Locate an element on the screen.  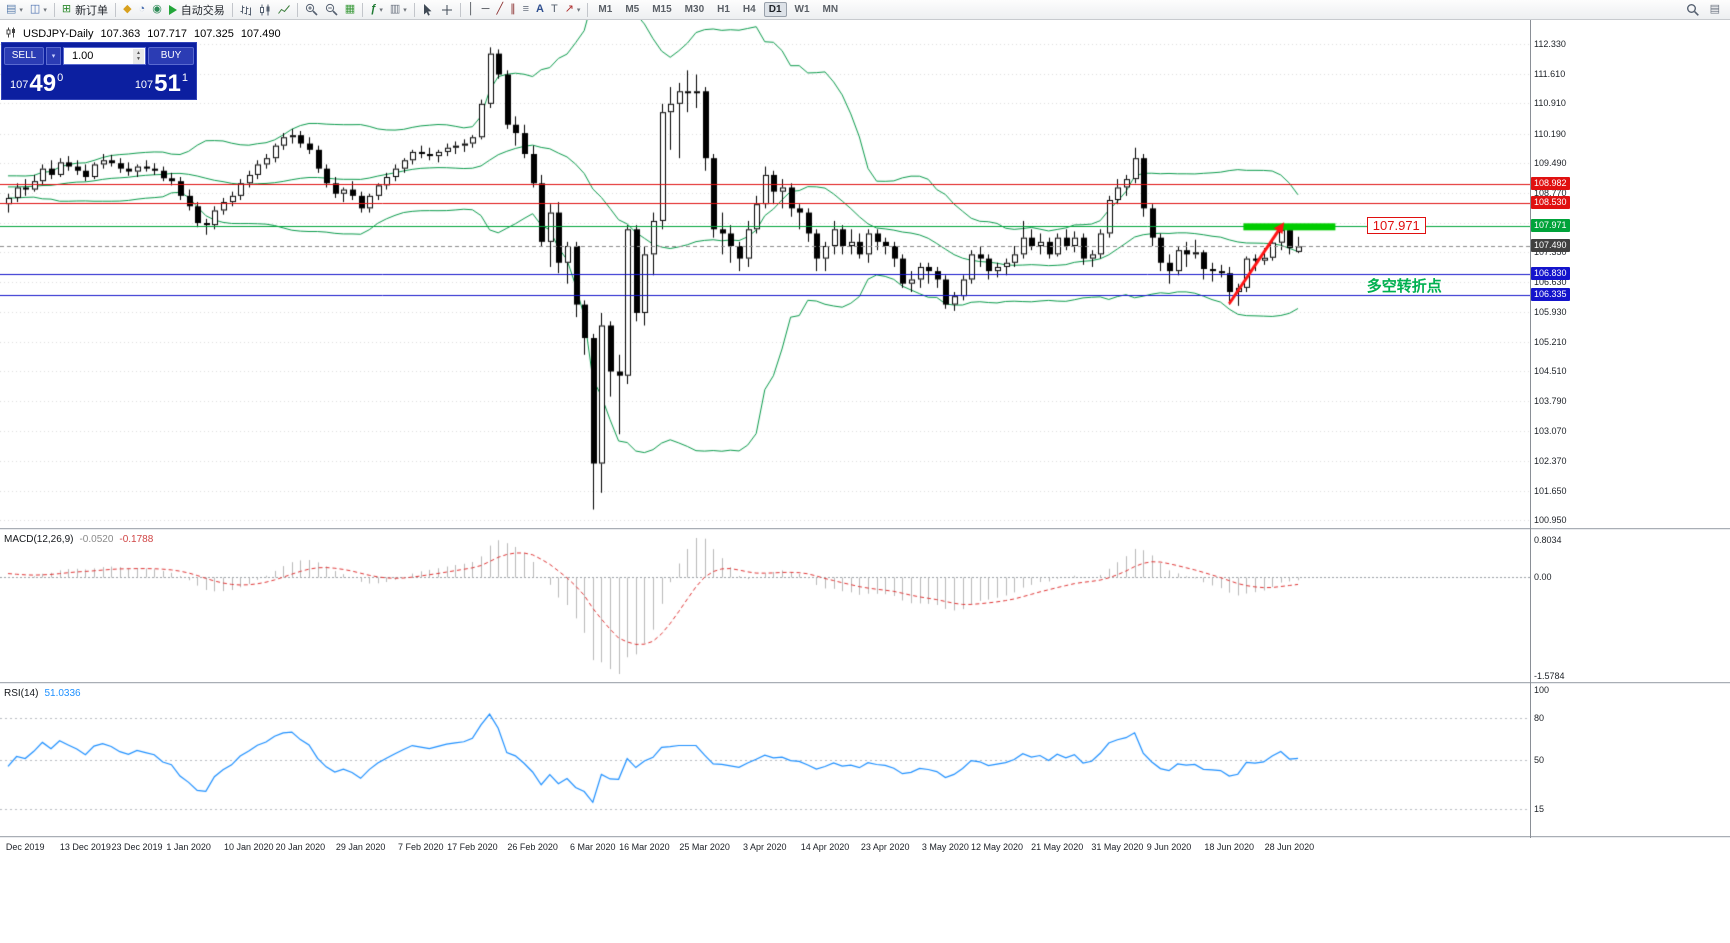
rsi-scale-label: 80 is located at coordinates (1539, 718).